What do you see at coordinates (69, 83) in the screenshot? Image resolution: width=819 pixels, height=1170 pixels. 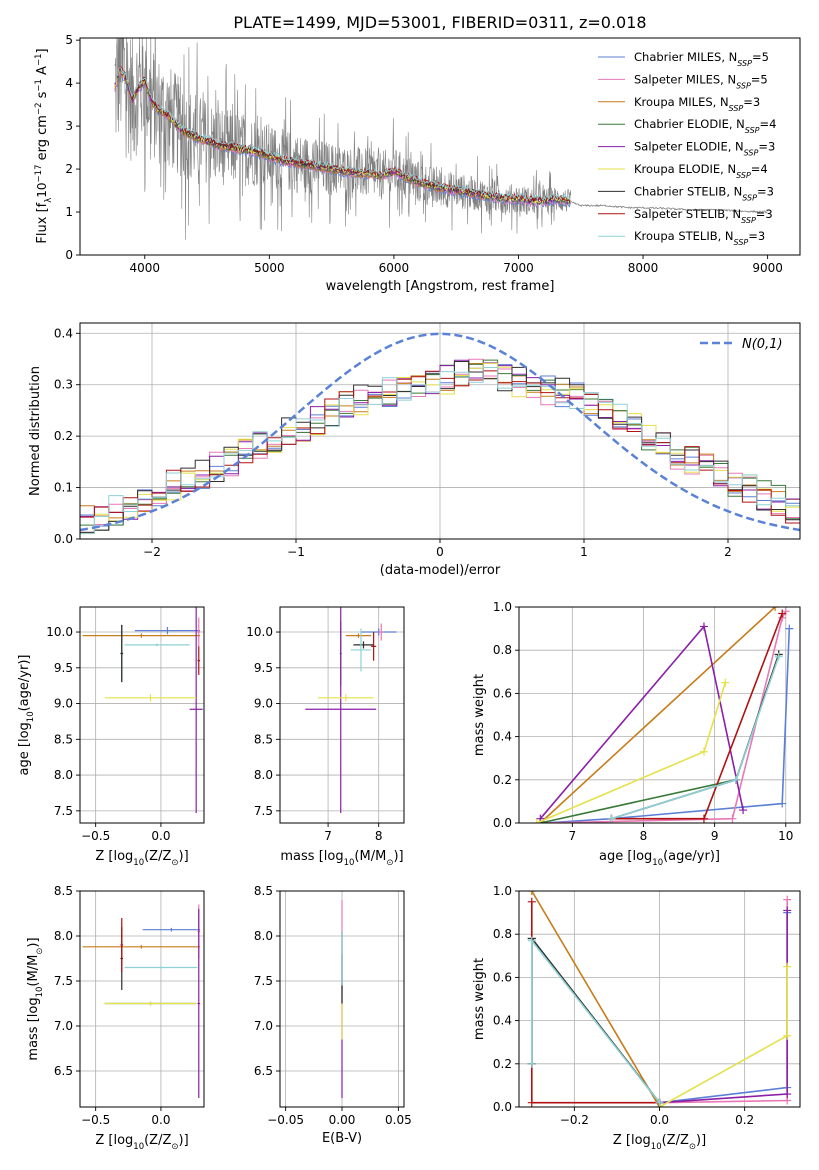 I see `y-tick-label: 4` at bounding box center [69, 83].